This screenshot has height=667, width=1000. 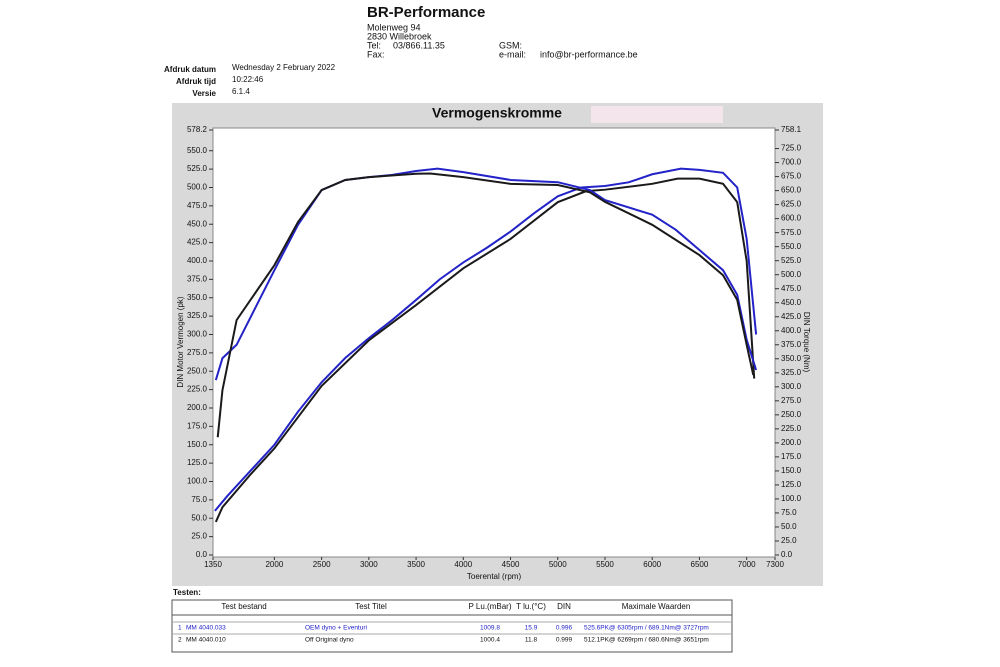 I want to click on y-tick-label: 325.0, so click(x=197, y=315).